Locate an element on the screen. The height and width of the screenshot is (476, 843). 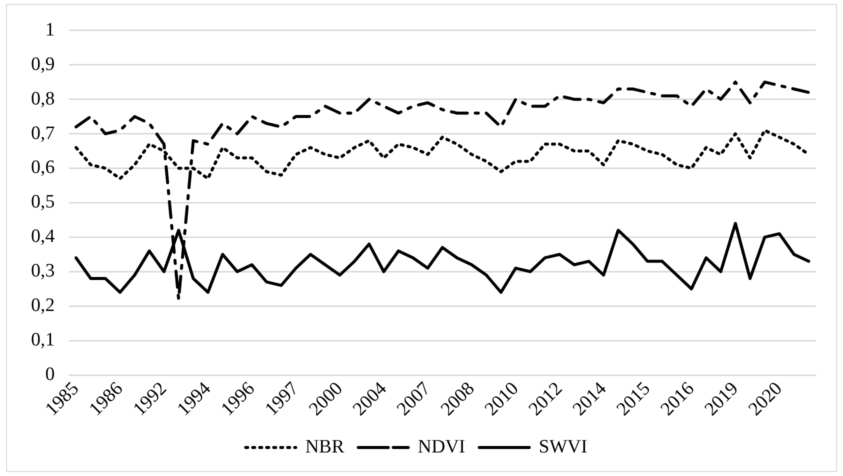
y-tick-label: 0,4 is located at coordinates (43, 237).